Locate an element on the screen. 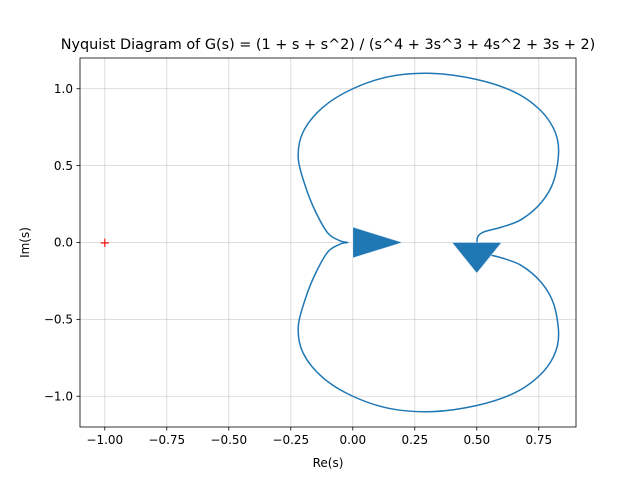  x-tick-label: 0.25 is located at coordinates (414, 440).